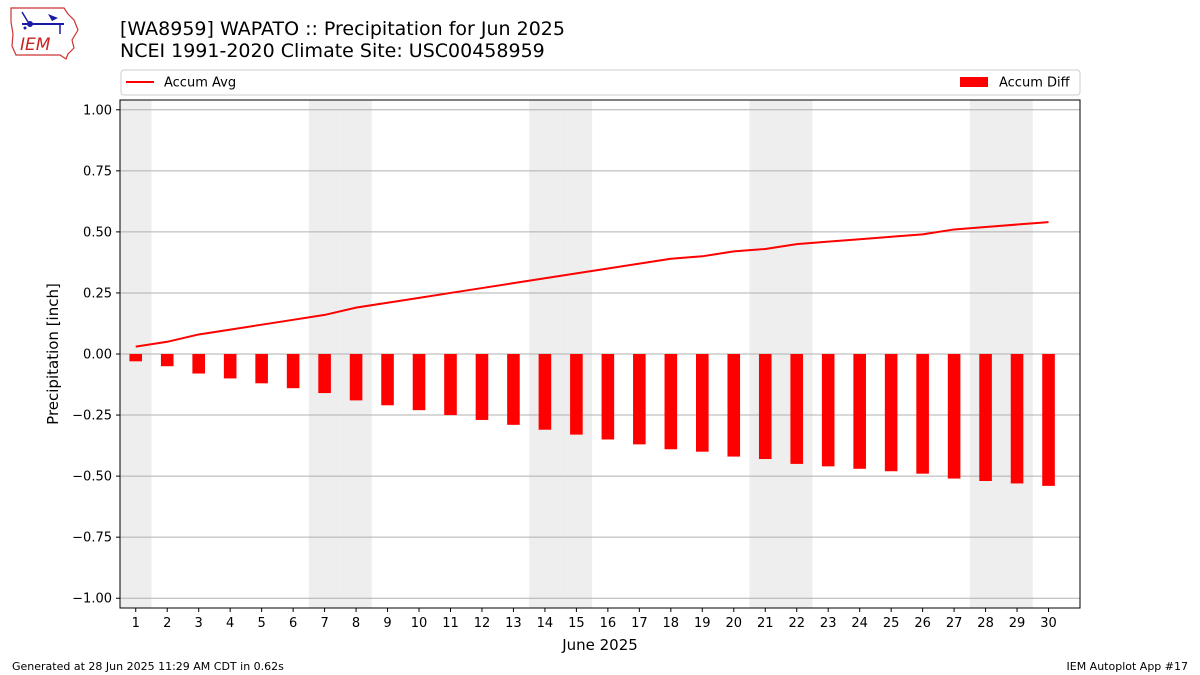 This screenshot has height=675, width=1200. What do you see at coordinates (599, 645) in the screenshot?
I see `x-axis-label: June 2025` at bounding box center [599, 645].